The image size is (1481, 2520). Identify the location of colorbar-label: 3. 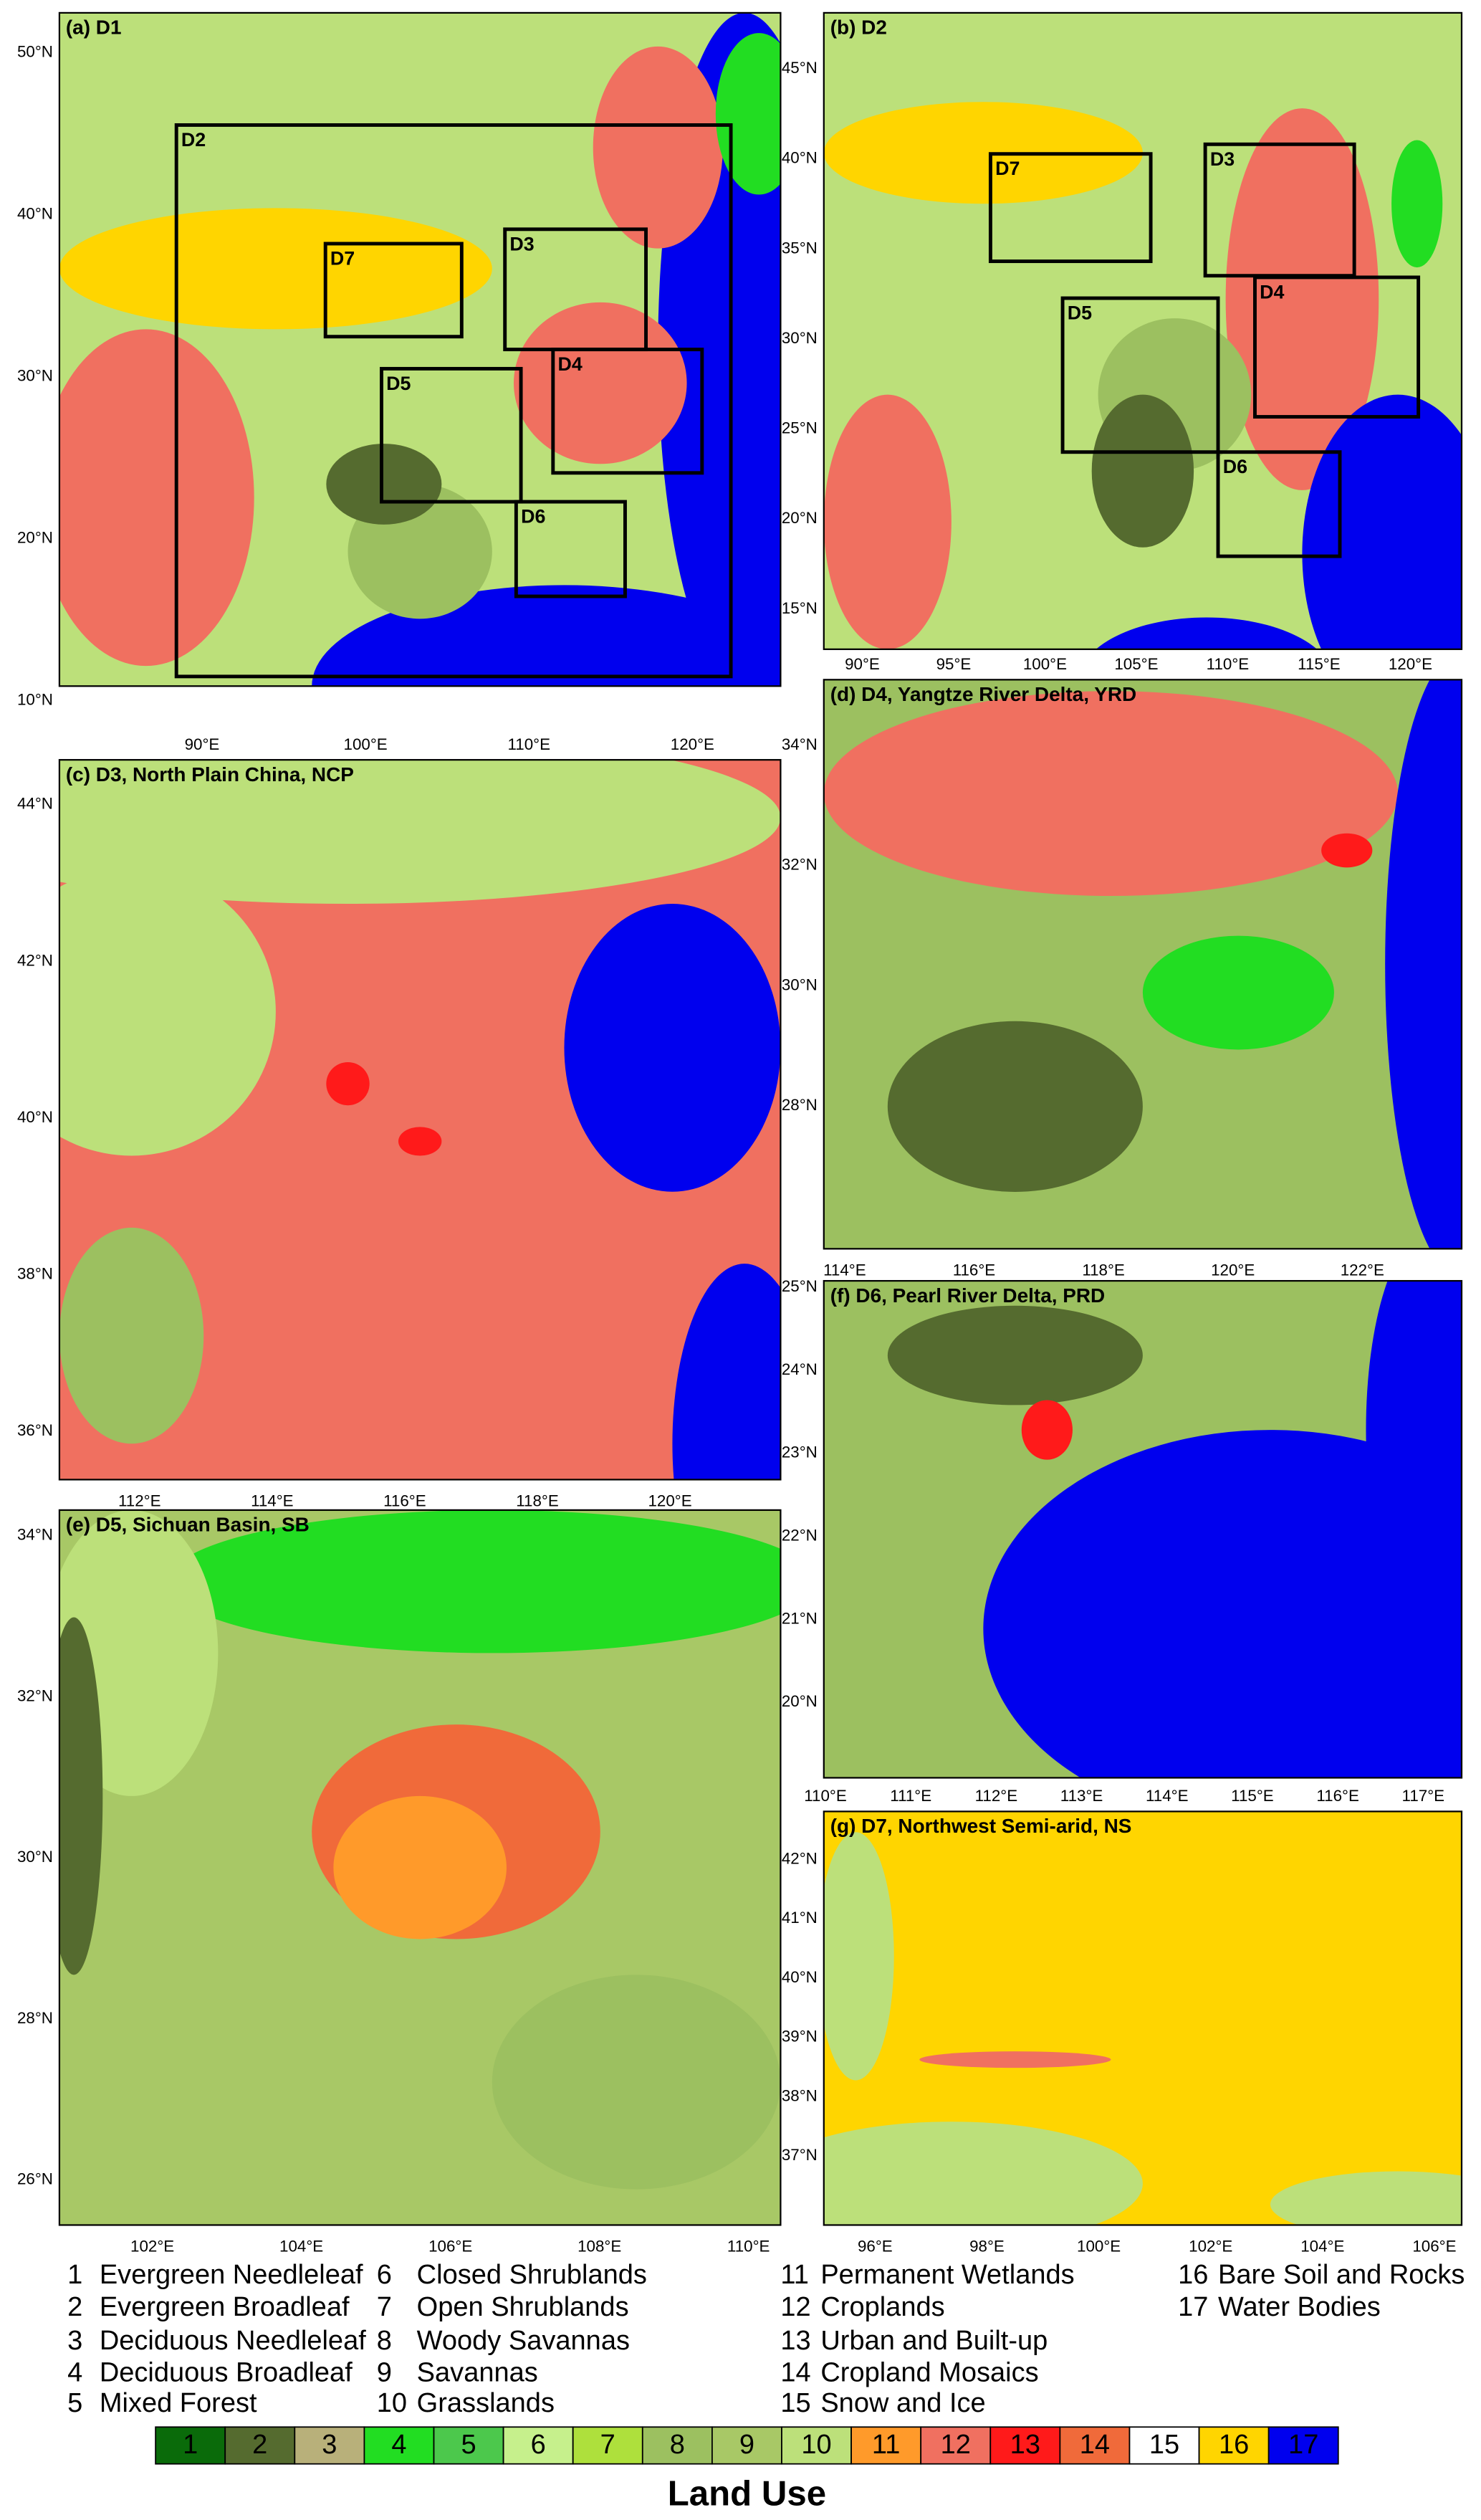
(329, 2445).